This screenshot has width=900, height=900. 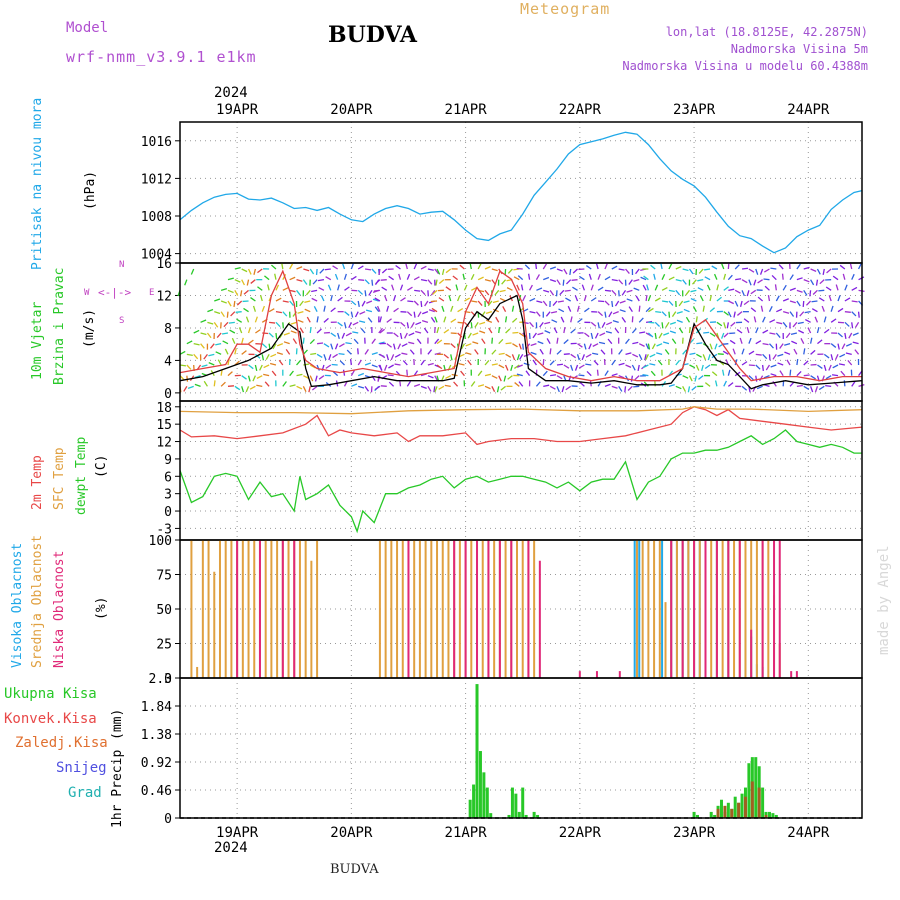 What do you see at coordinates (164, 576) in the screenshot?
I see `tick-label: 75` at bounding box center [164, 576].